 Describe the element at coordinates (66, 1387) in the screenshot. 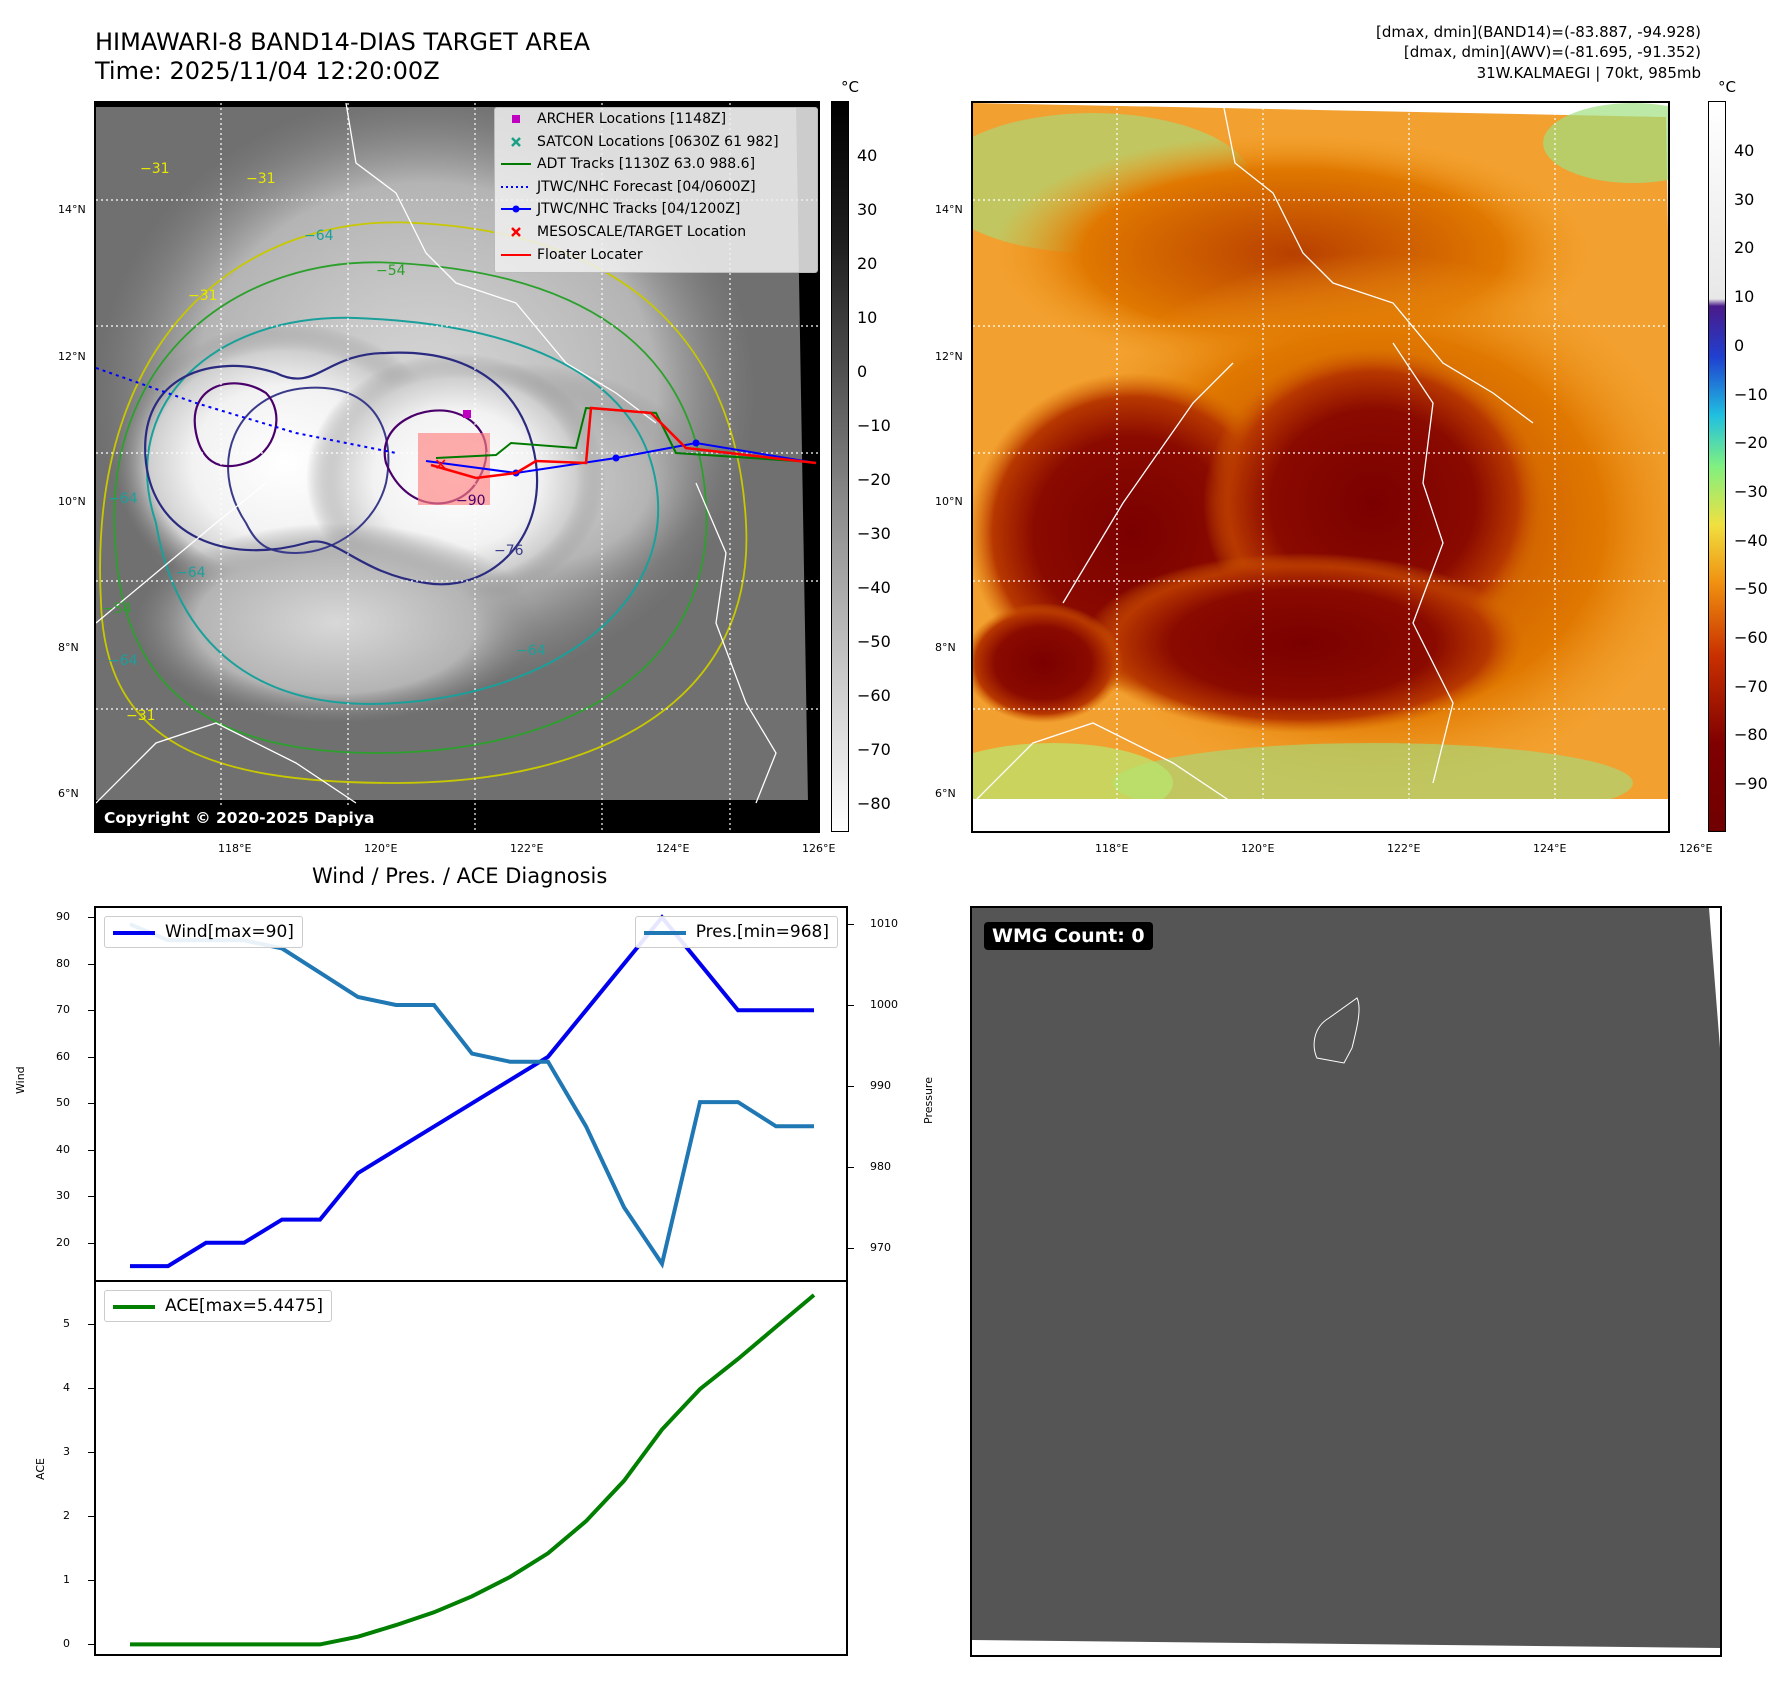

I see `y-tick-label: 4` at that location.